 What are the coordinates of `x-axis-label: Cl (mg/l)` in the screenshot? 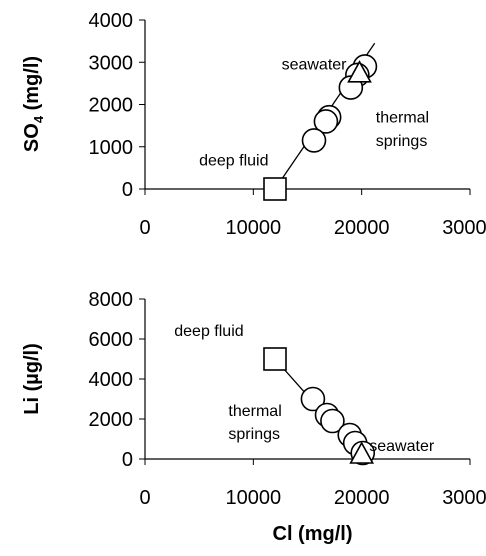 It's located at (313, 534).